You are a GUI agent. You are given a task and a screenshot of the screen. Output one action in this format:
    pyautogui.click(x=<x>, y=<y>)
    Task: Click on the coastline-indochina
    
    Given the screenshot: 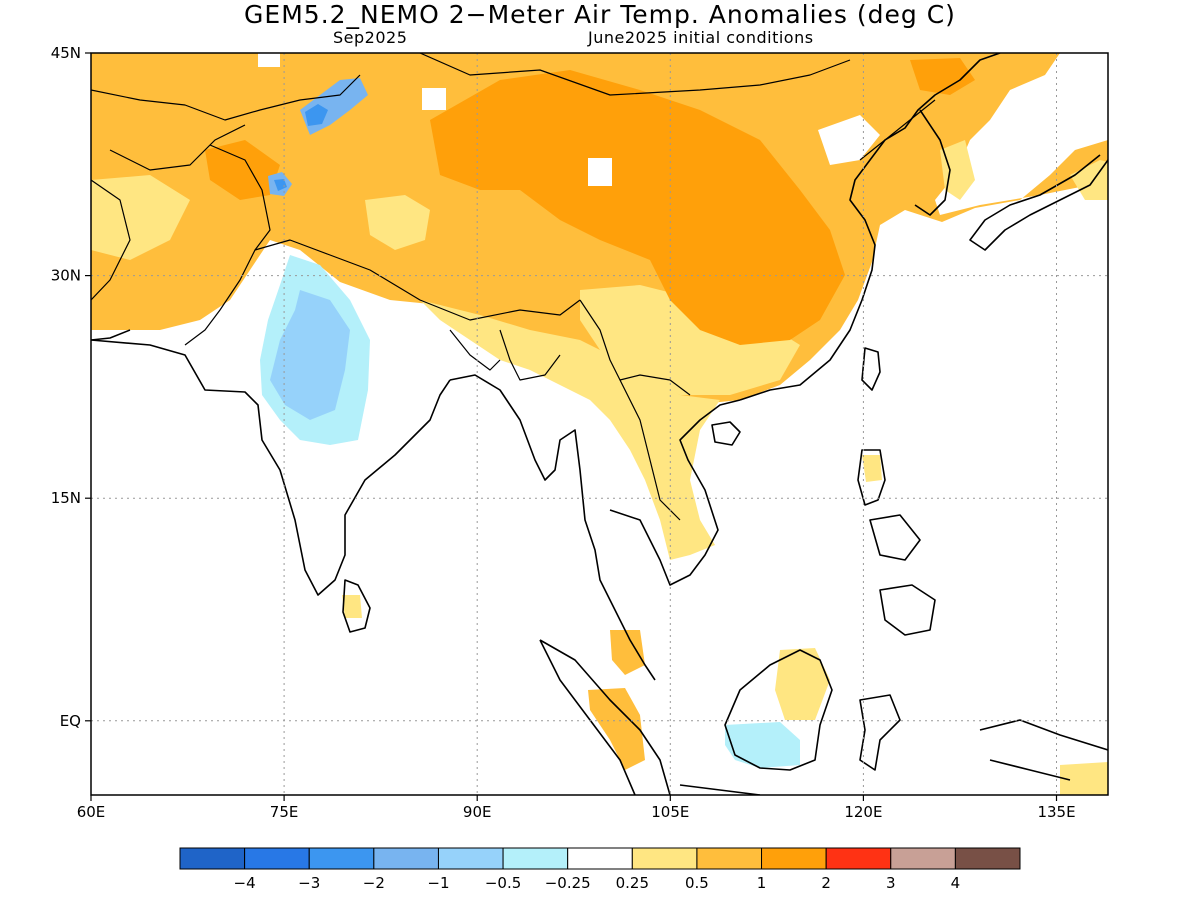 What is the action you would take?
    pyautogui.click(x=675, y=492)
    